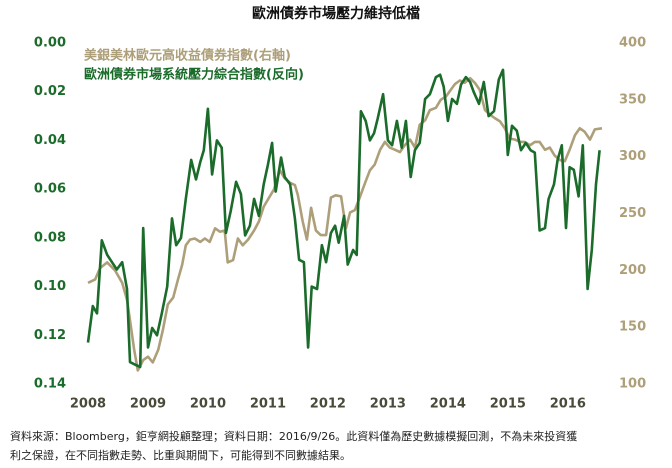 This screenshot has height=468, width=672. Describe the element at coordinates (632, 327) in the screenshot. I see `y2-tick-label: 150` at that location.